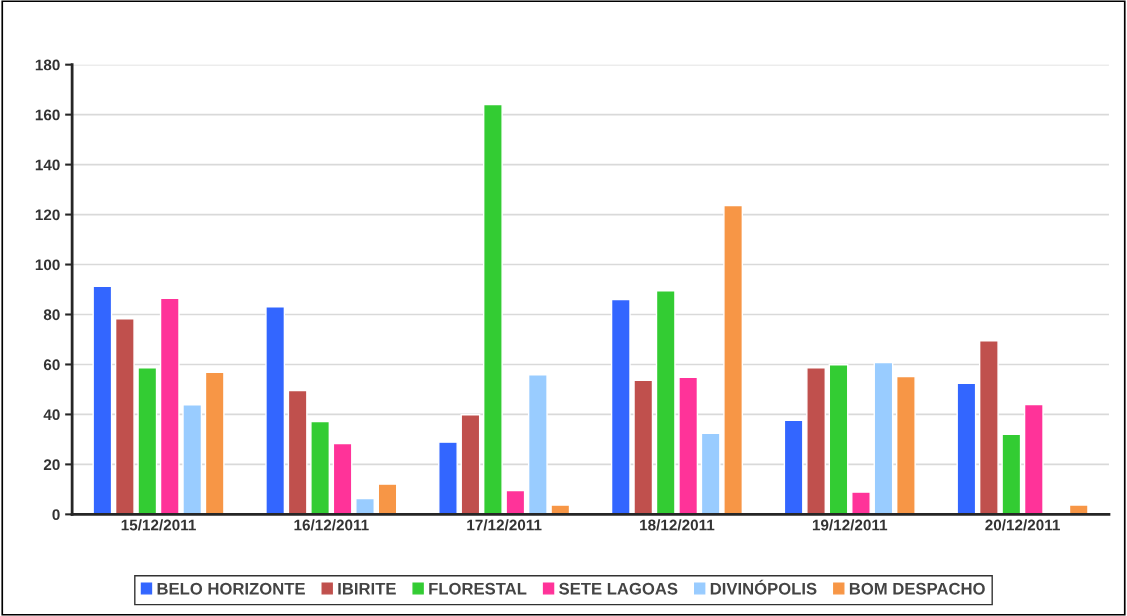 The image size is (1127, 616). Describe the element at coordinates (850, 525) in the screenshot. I see `x-tick-label: 19/12/2011` at that location.